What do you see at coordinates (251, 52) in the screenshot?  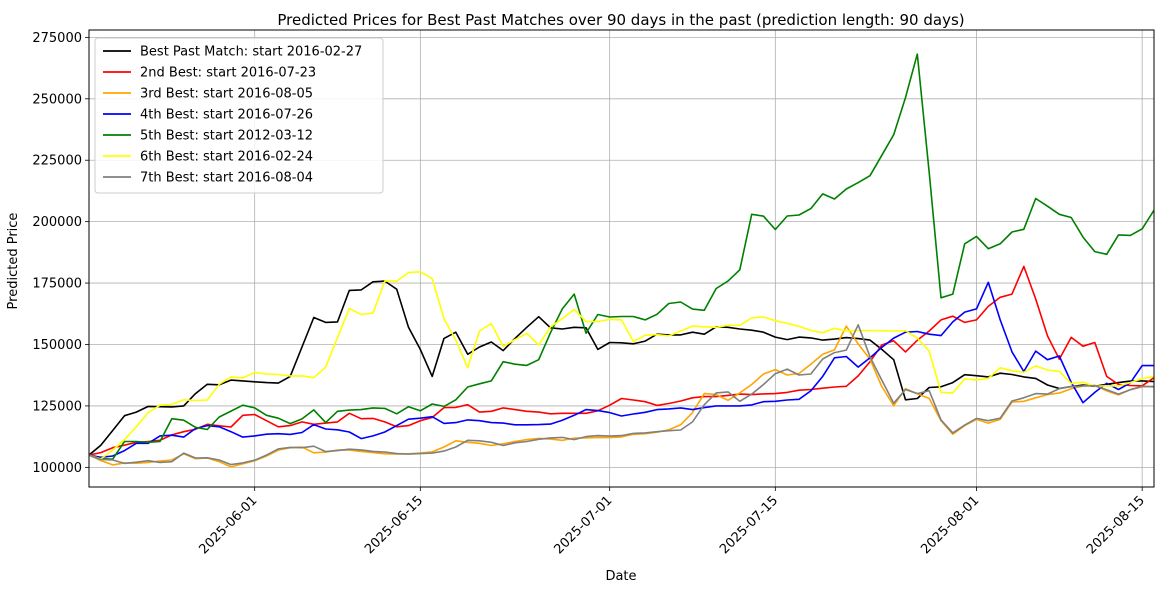 I see `legend-label-1: Best Past Match: start 2016-02-27` at bounding box center [251, 52].